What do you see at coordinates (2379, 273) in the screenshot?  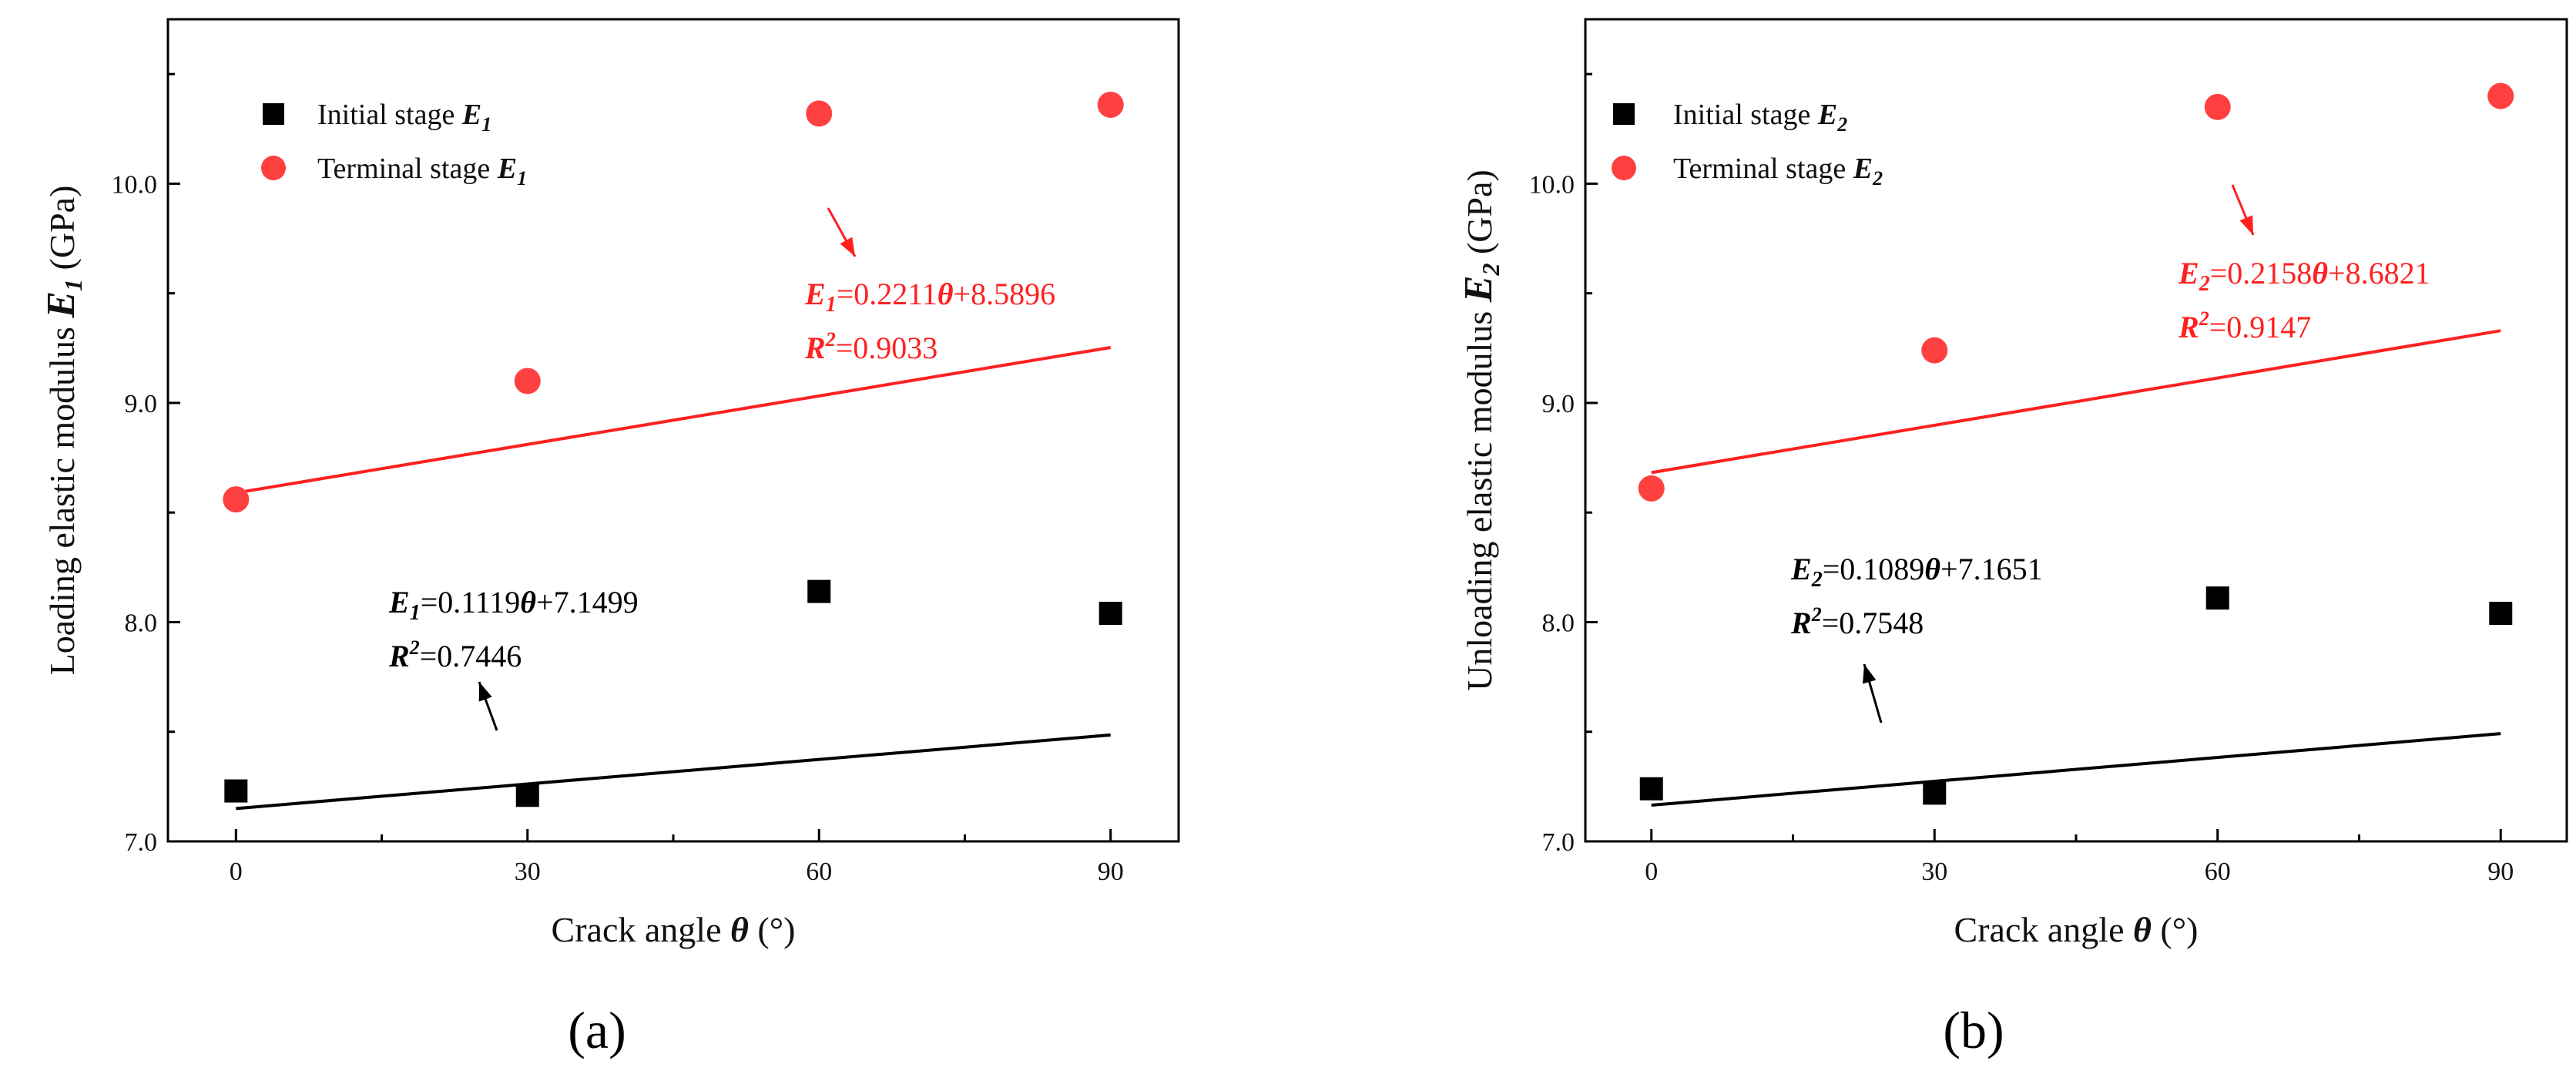 I see `eq-tail: +8.6821` at bounding box center [2379, 273].